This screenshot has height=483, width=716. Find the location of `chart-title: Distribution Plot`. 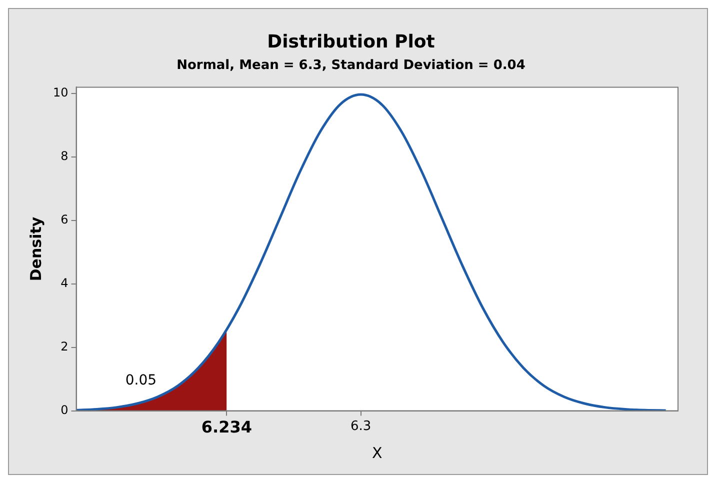

chart-title: Distribution Plot is located at coordinates (351, 41).